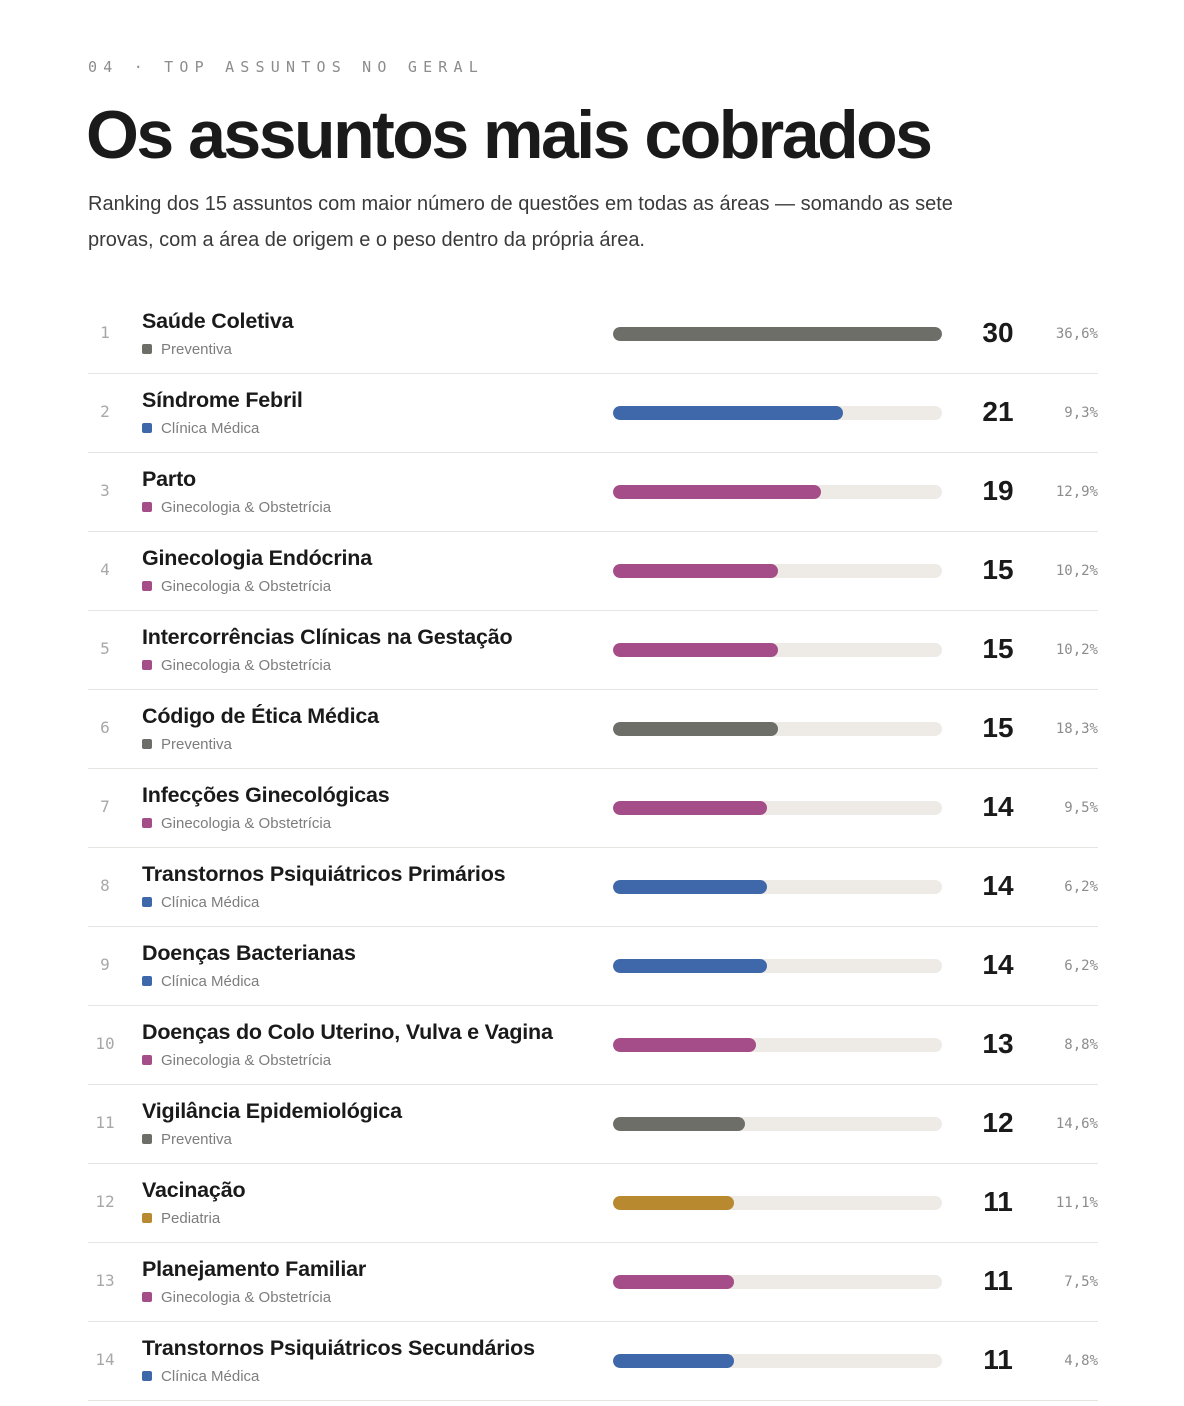  I want to click on rank-number: 3, so click(105, 490).